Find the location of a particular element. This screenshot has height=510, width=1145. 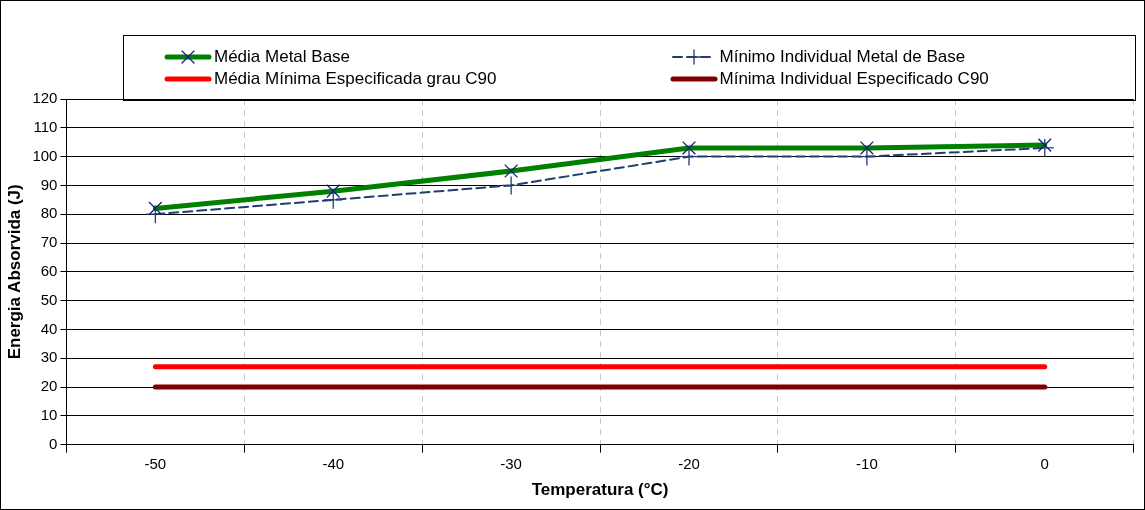

x-axis-title: Temperatura (°C) is located at coordinates (600, 490).